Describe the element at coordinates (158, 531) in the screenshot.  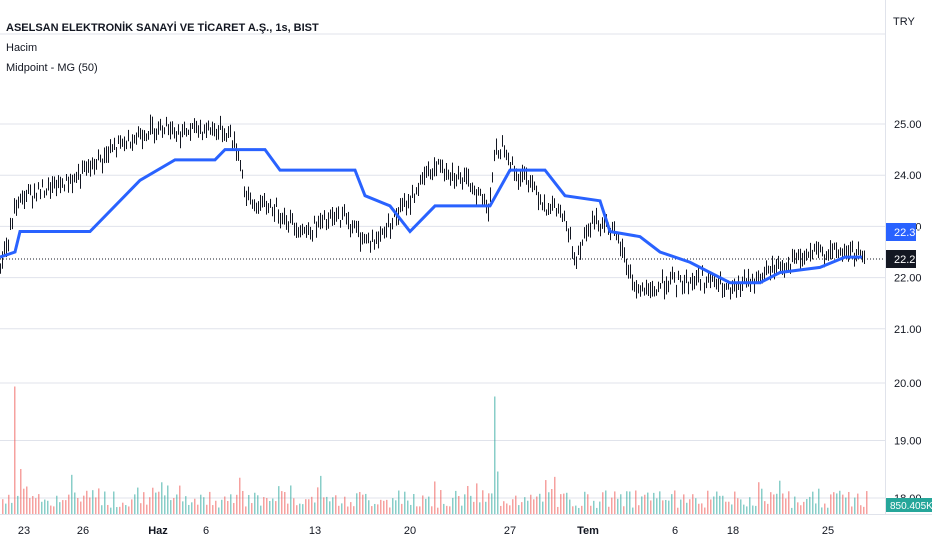
I see `x-tick-label: Haz` at that location.